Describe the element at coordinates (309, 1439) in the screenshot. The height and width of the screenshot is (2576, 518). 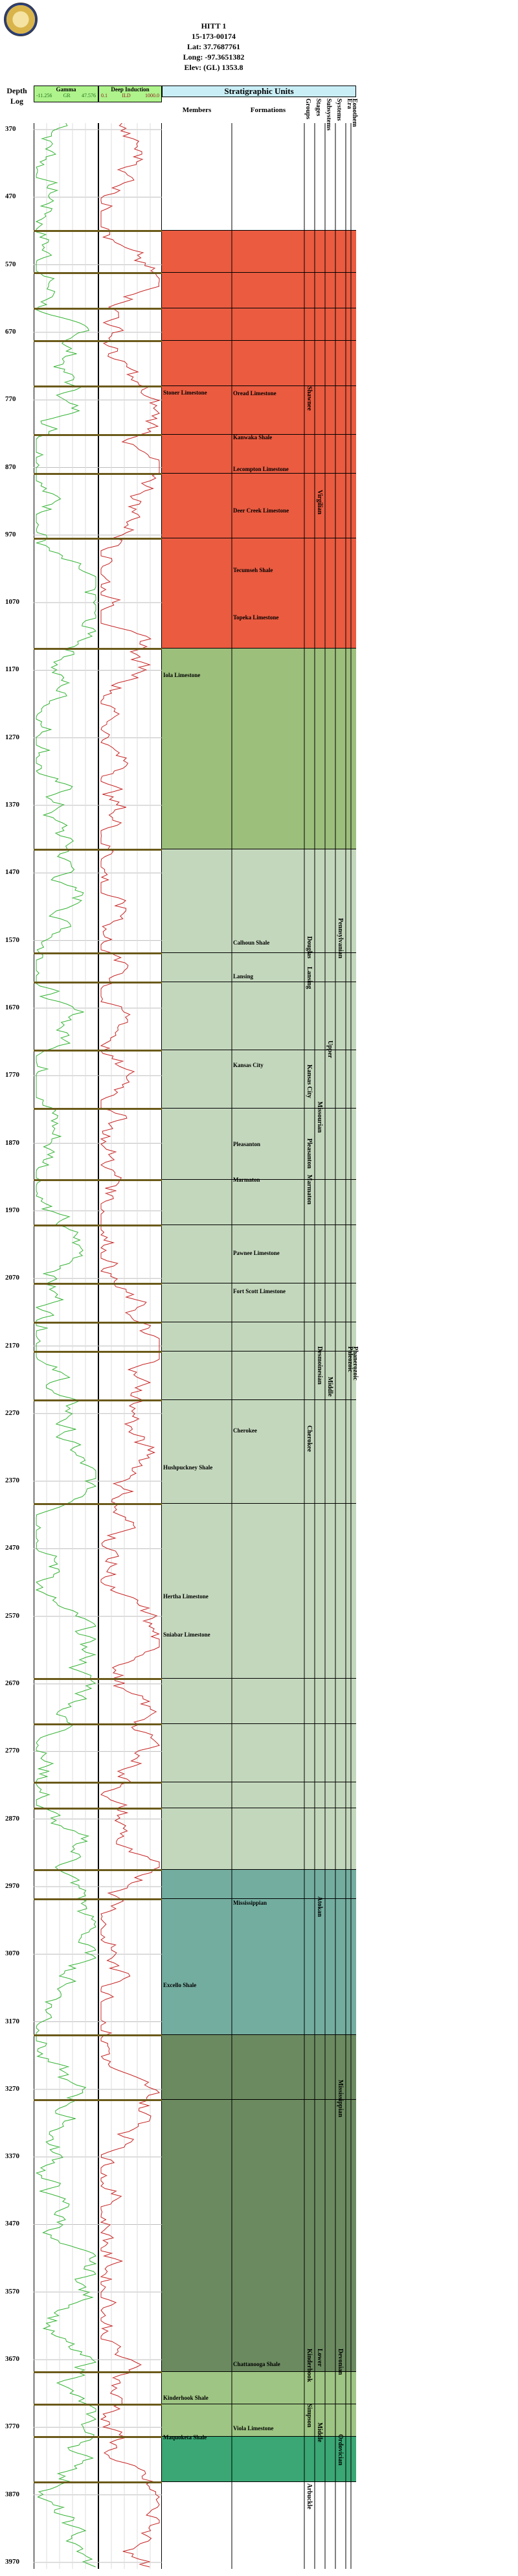
I see `groups-label: Cherokee` at that location.